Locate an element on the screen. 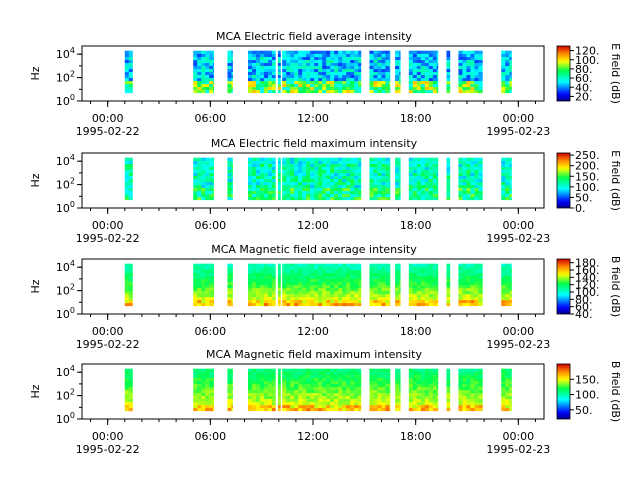 The image size is (640, 480). x-tick-date: 1995-02-22 is located at coordinates (108, 238).